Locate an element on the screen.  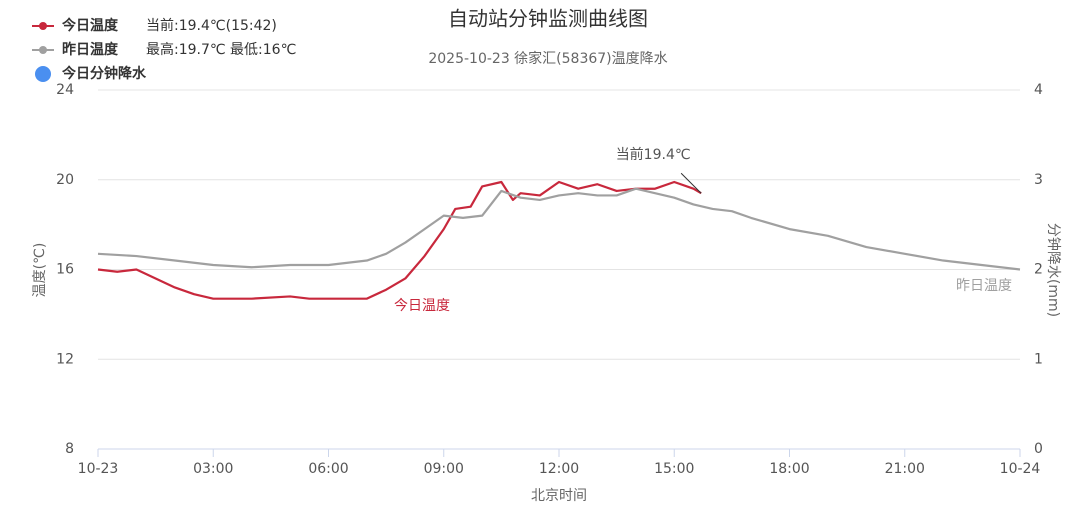
y2-tick-label: 2 is located at coordinates (1038, 270).